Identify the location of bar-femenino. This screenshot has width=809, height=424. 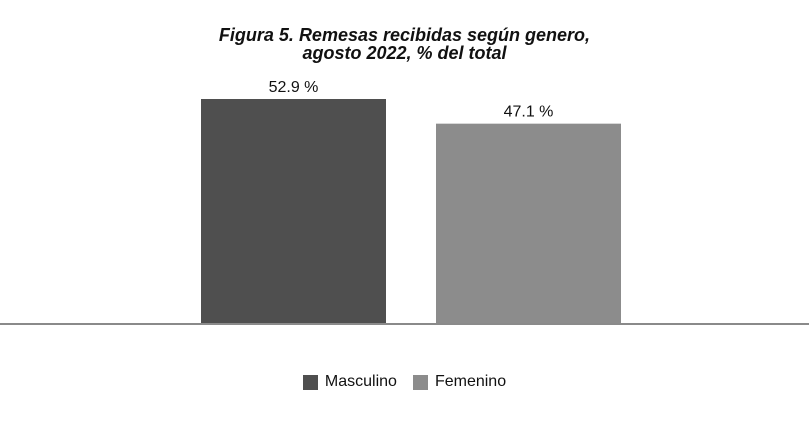
(528, 223).